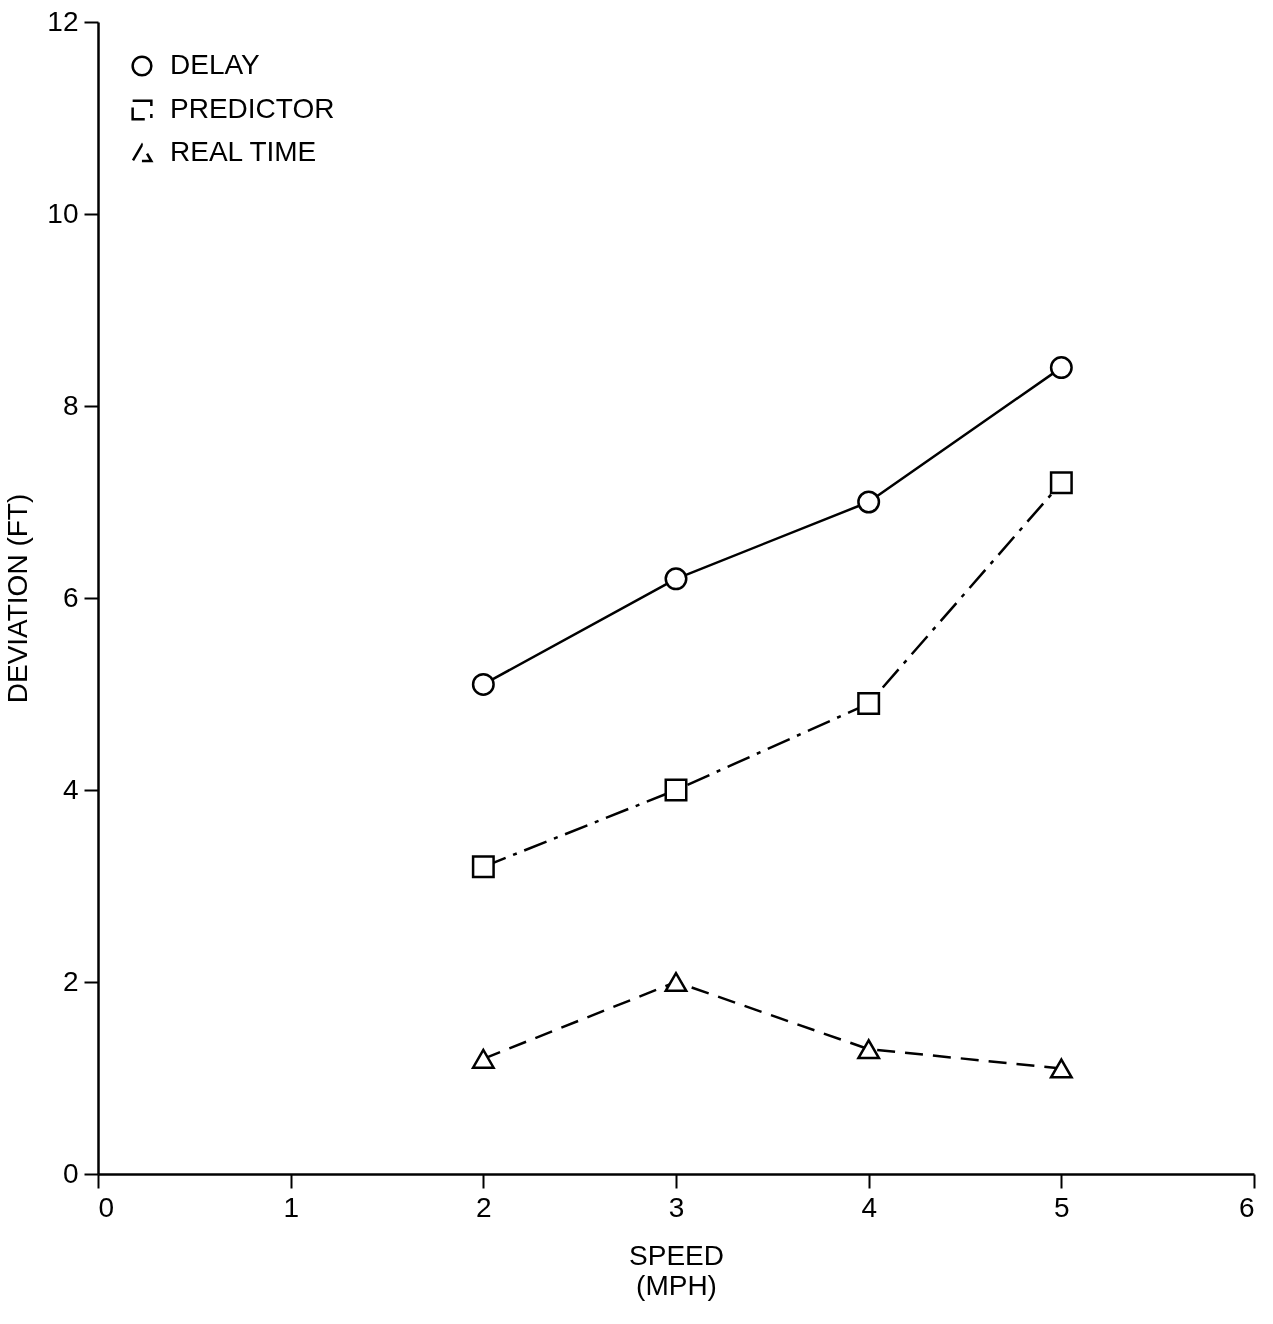  Describe the element at coordinates (70, 789) in the screenshot. I see `y-tick-label: 4` at that location.